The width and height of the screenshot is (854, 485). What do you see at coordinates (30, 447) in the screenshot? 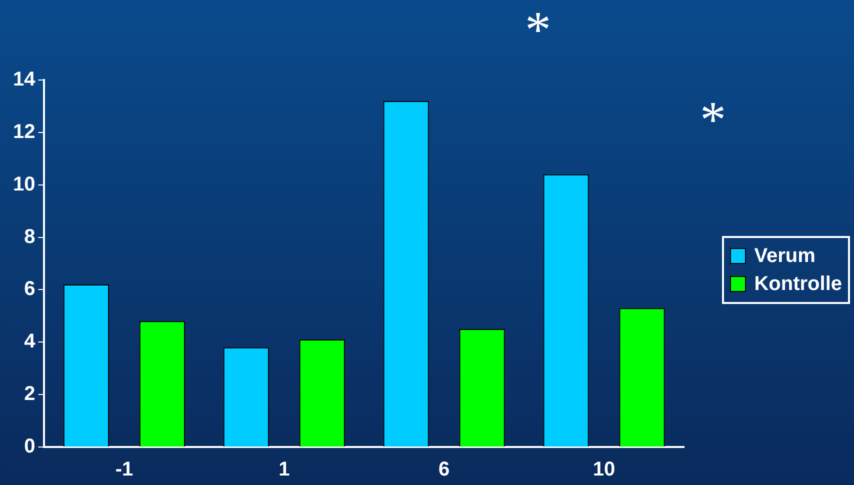
I see `y-tick-label: 0` at bounding box center [30, 447].